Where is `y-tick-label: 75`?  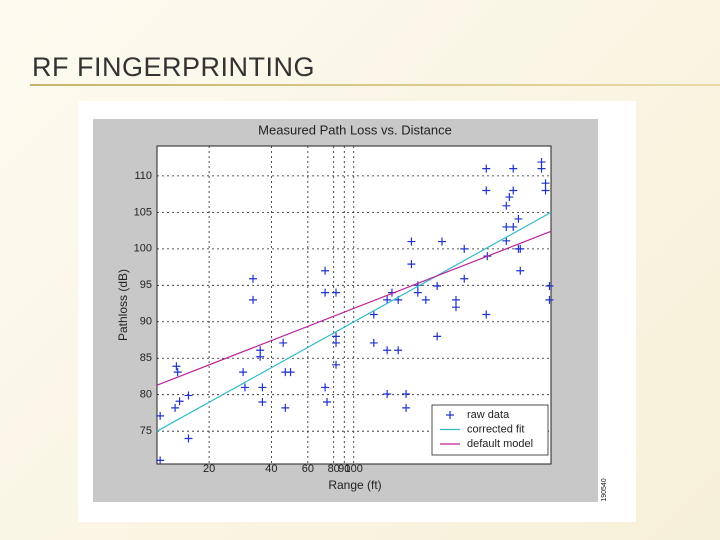 y-tick-label: 75 is located at coordinates (146, 431).